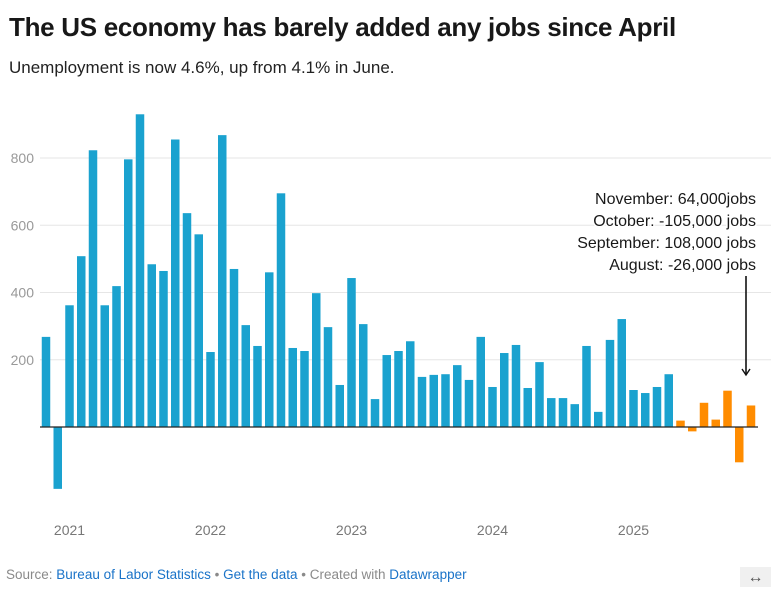 The image size is (771, 589). What do you see at coordinates (69, 530) in the screenshot?
I see `x-tick-label: 2021` at bounding box center [69, 530].